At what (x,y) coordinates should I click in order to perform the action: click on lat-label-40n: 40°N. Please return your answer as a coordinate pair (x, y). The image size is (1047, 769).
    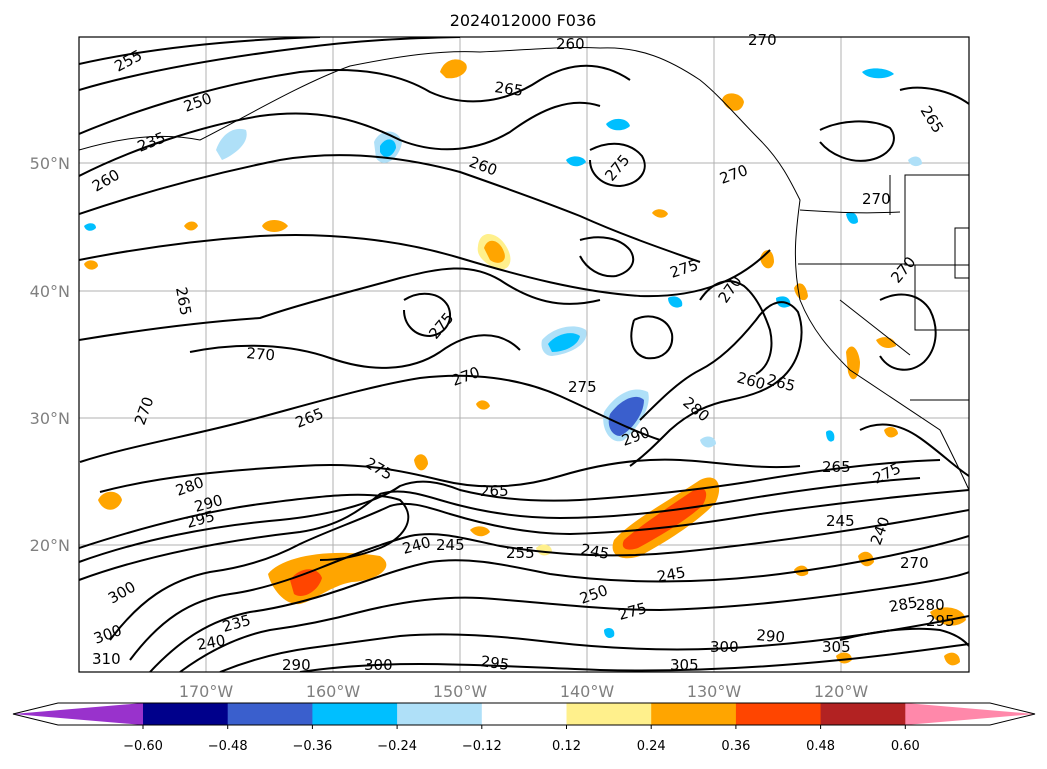
    Looking at the image, I should click on (50, 291).